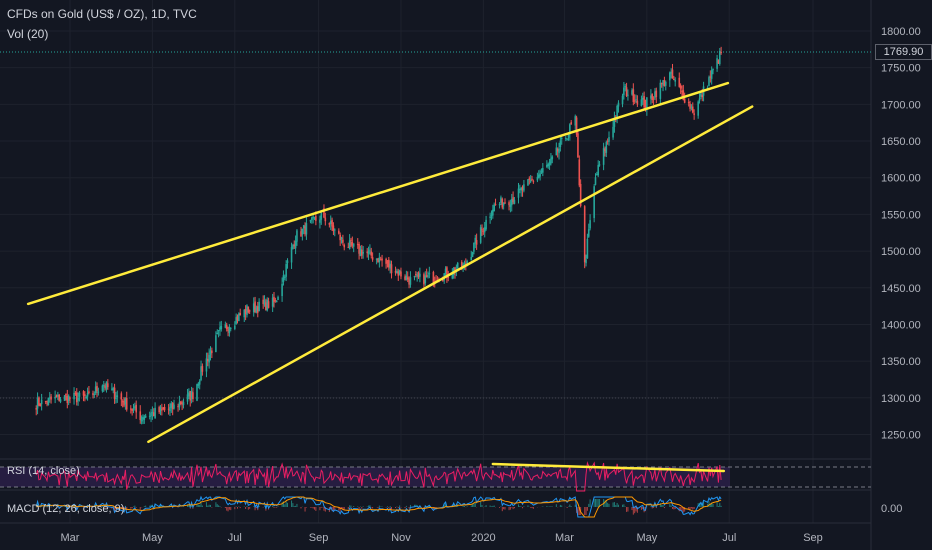 This screenshot has width=932, height=550. I want to click on rsi-trendline, so click(608, 467).